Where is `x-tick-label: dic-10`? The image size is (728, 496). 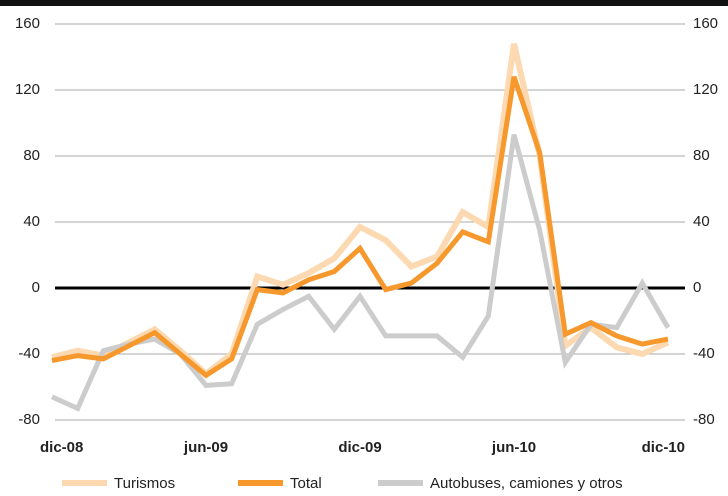 x-tick-label: dic-10 is located at coordinates (663, 447).